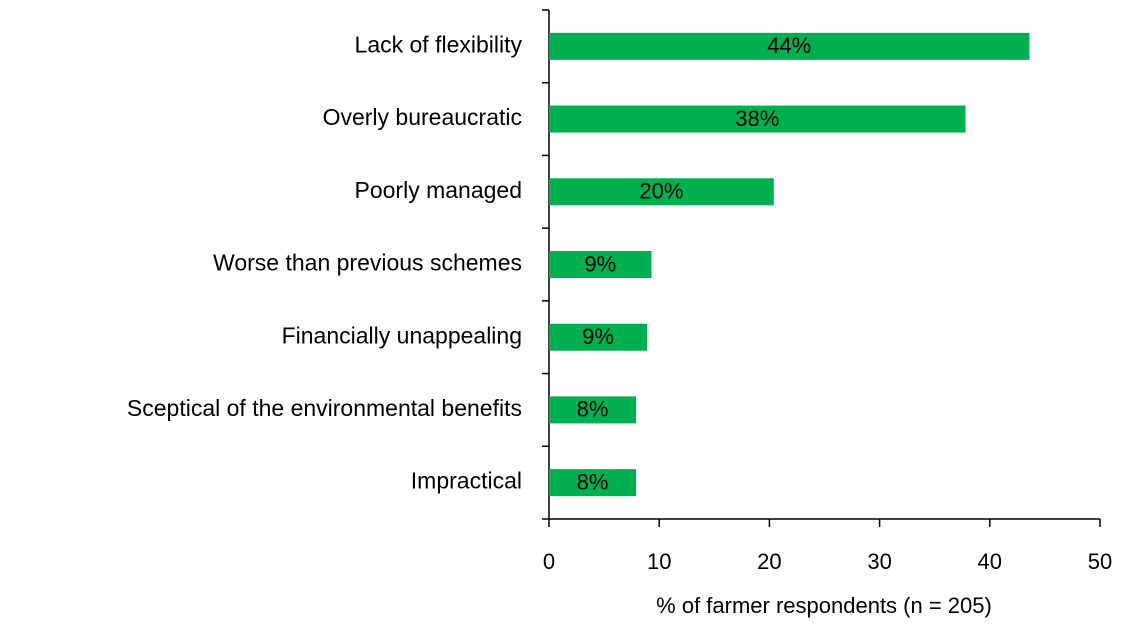 The image size is (1122, 627). What do you see at coordinates (769, 561) in the screenshot?
I see `x-tick-label: 20` at bounding box center [769, 561].